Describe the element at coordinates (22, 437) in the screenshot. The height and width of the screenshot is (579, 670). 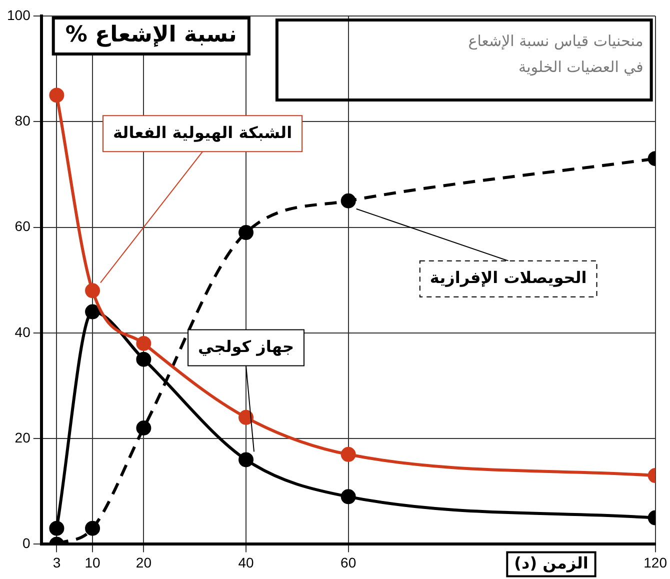
I see `y-tick-label: 20` at that location.